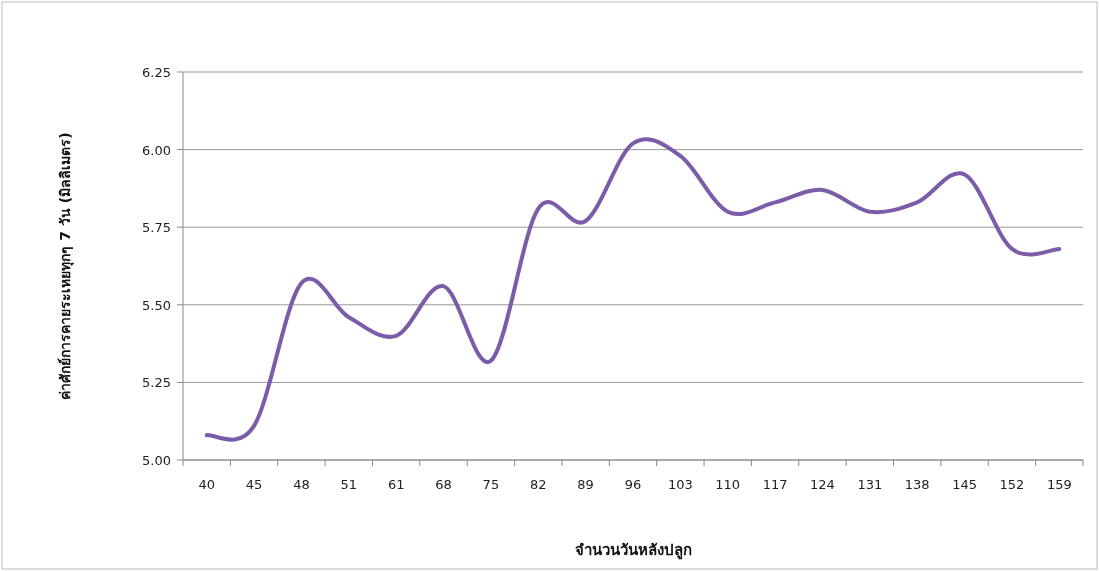 Image resolution: width=1099 pixels, height=571 pixels. Describe the element at coordinates (349, 484) in the screenshot. I see `x-tick-label: 51` at that location.